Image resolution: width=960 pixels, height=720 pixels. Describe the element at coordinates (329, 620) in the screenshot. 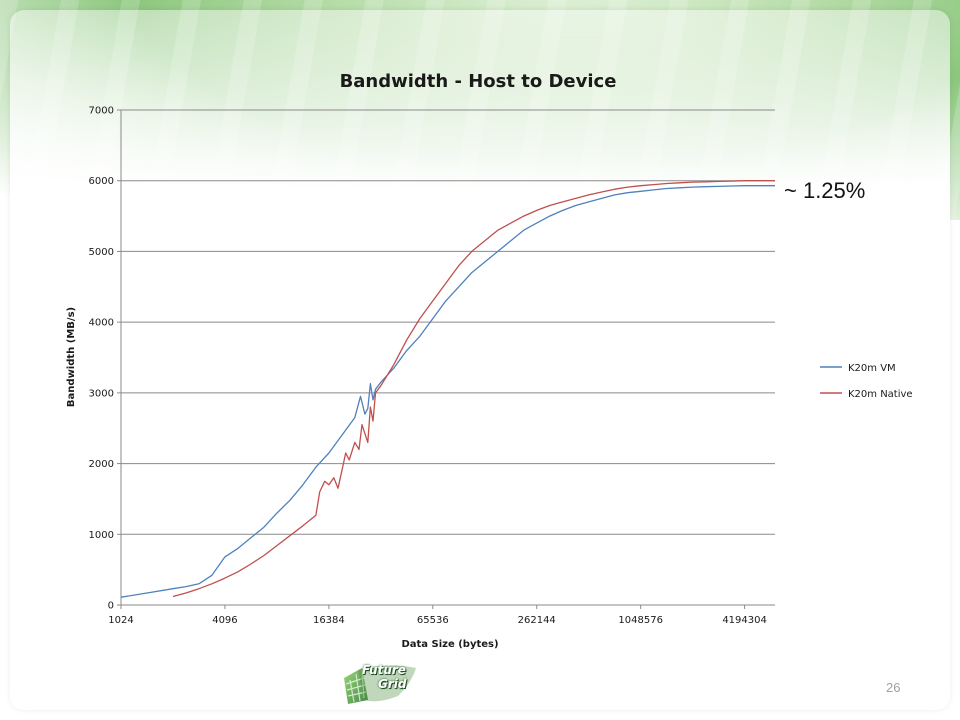

I see `x-tick-label: 16384` at that location.